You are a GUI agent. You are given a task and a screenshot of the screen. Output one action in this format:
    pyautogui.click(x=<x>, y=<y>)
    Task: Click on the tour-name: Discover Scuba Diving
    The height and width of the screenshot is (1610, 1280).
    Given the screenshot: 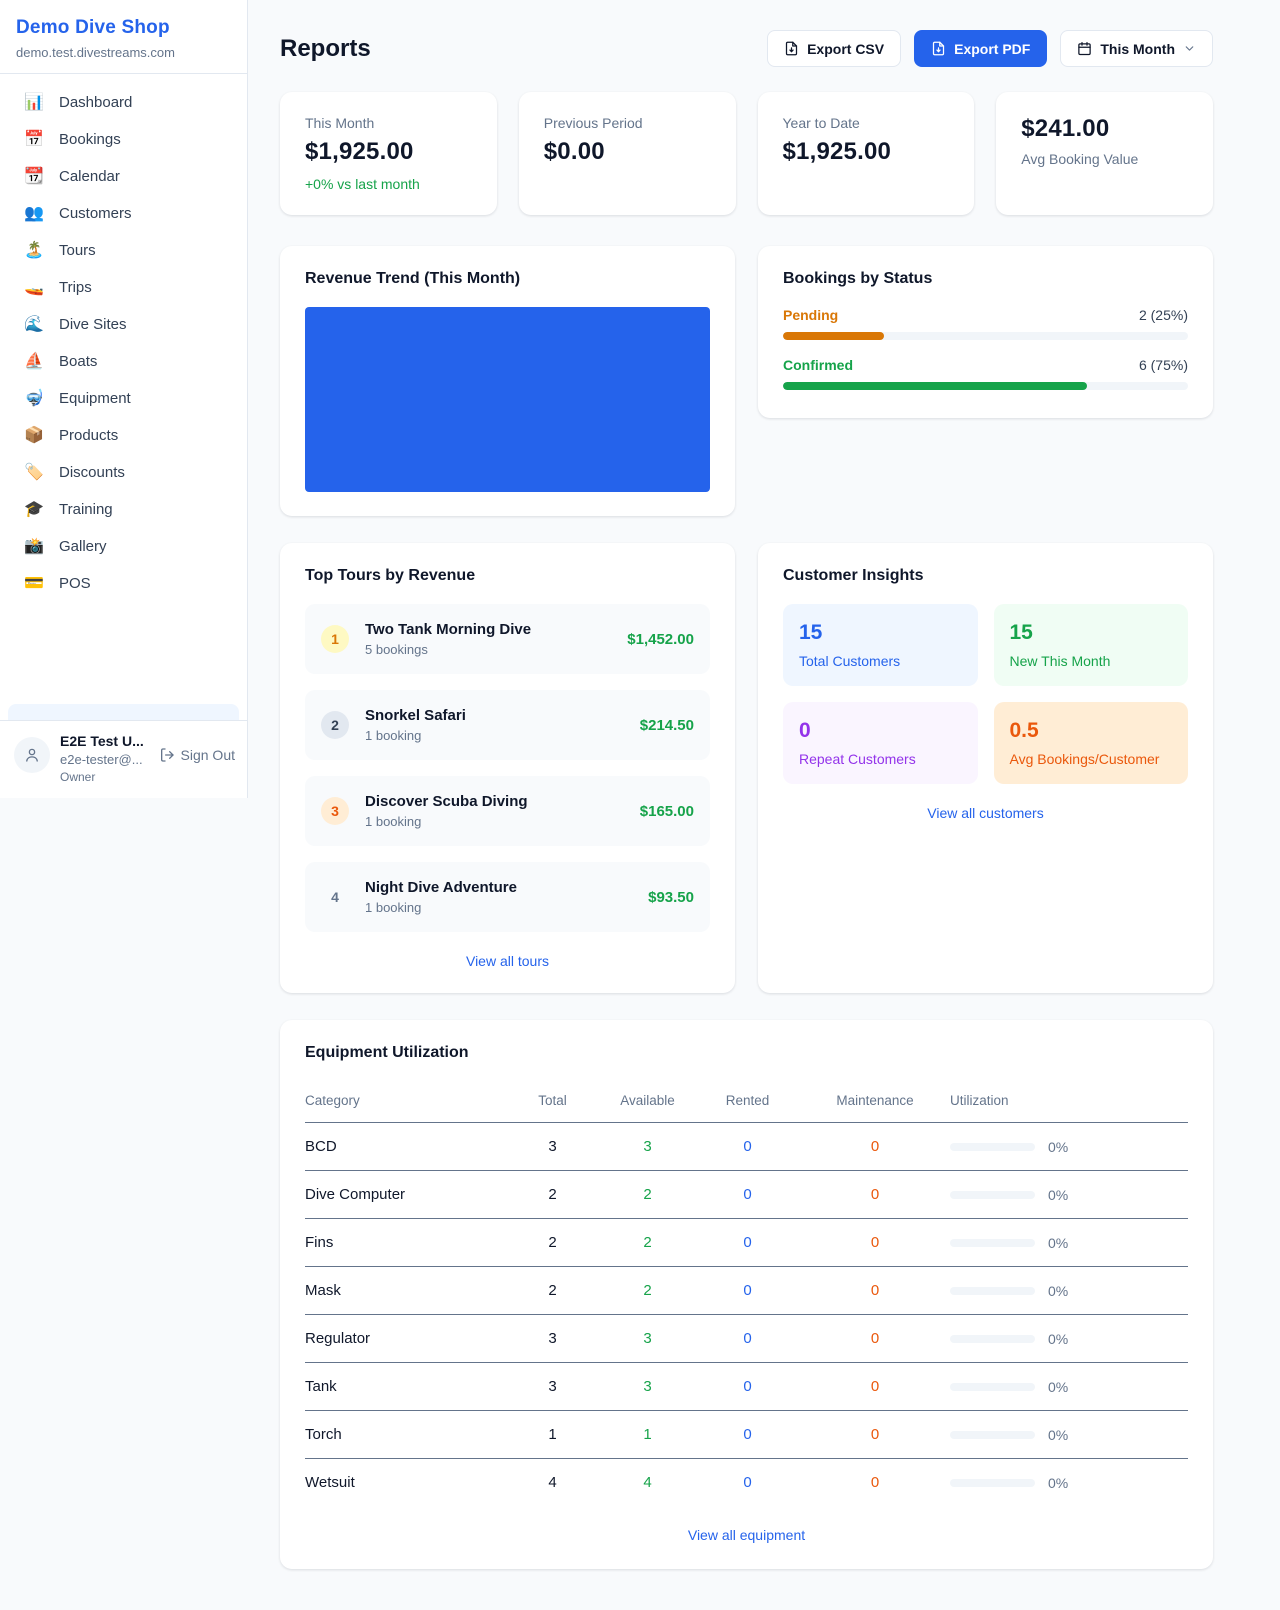 What is the action you would take?
    pyautogui.click(x=446, y=801)
    